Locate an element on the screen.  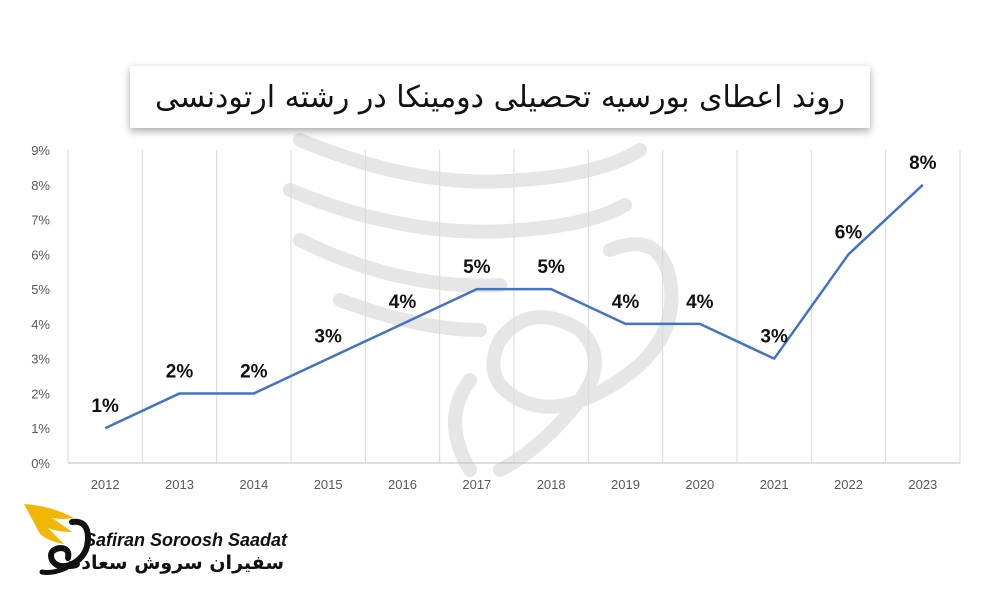
x-tick-label: 2014 is located at coordinates (253, 484).